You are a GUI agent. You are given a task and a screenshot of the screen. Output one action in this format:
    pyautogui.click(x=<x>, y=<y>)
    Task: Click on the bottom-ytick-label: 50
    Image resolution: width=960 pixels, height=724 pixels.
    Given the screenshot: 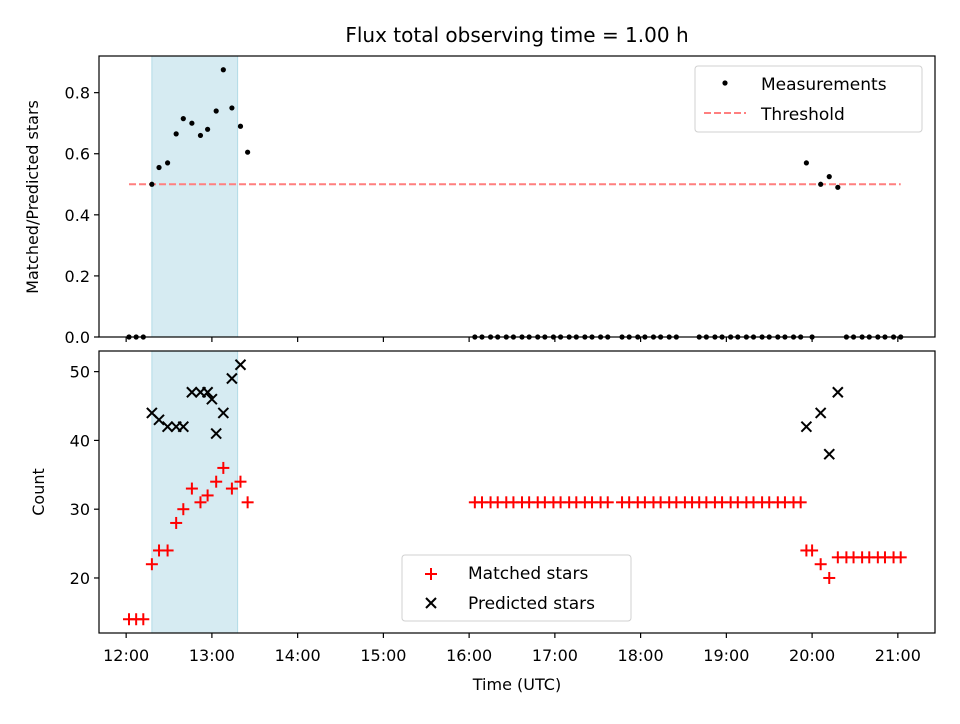 What is the action you would take?
    pyautogui.click(x=80, y=372)
    